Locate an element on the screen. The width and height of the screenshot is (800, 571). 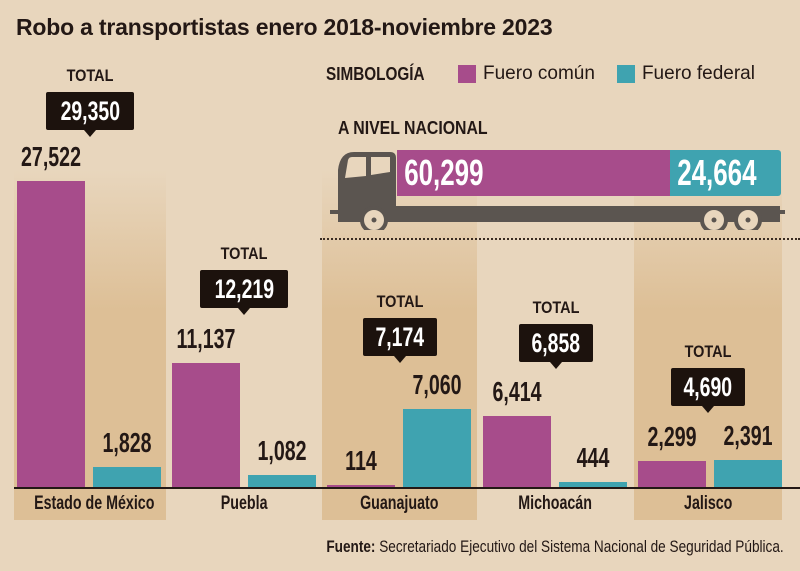
source-label: Fuente: is located at coordinates (351, 546).